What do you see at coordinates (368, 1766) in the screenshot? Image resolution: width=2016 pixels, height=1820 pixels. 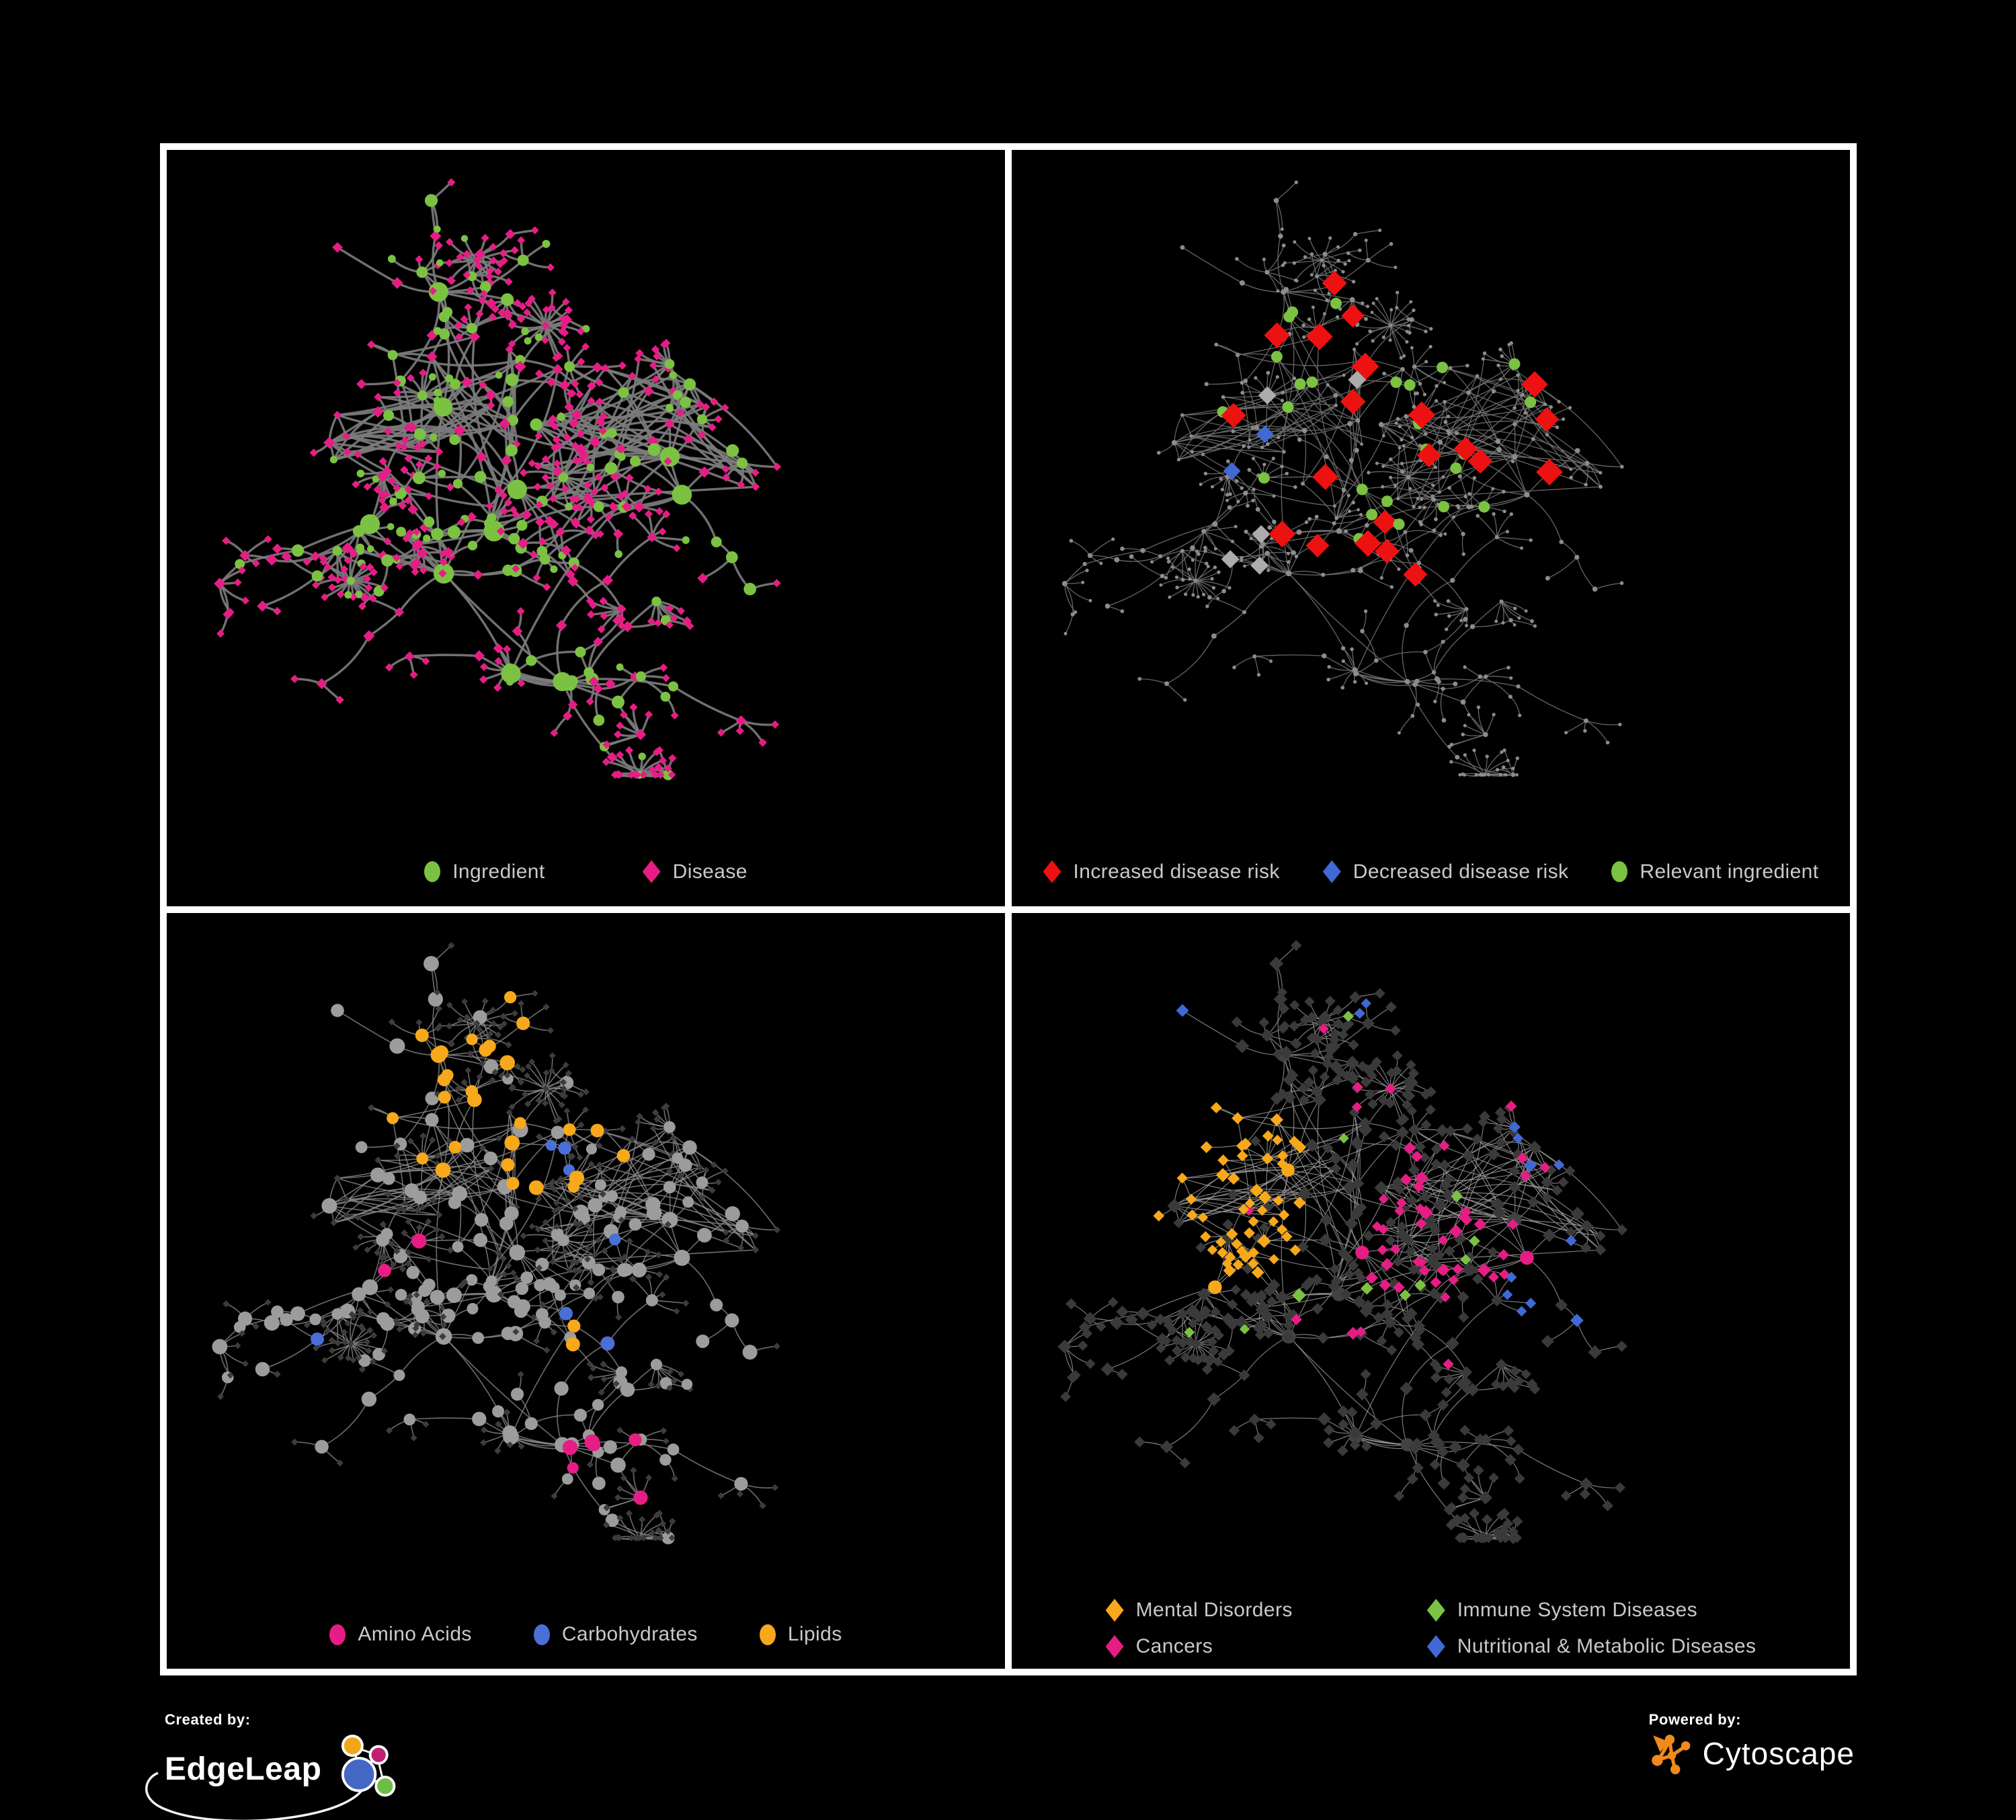 I see `edgeleap-network-icon` at bounding box center [368, 1766].